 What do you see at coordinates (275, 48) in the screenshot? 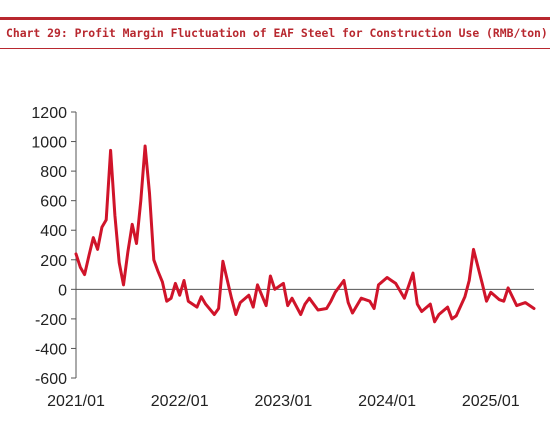
I see `title-bottom-rule` at bounding box center [275, 48].